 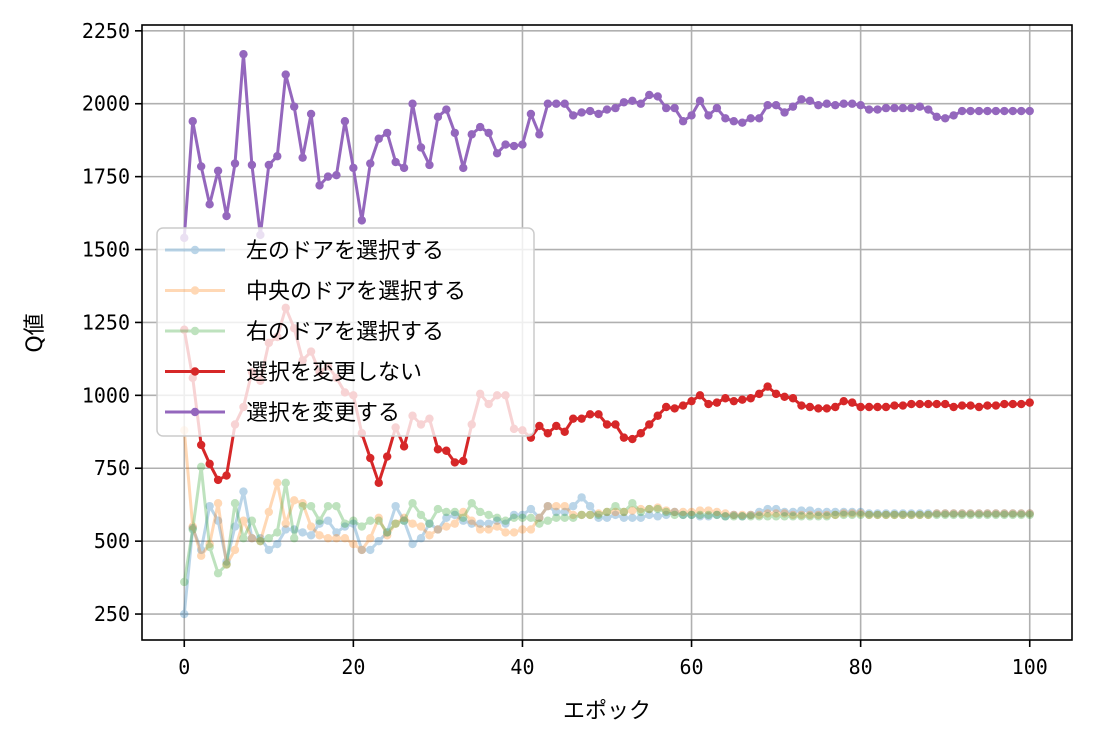 I want to click on legend-label: 右のドアを選択する, so click(x=345, y=332).